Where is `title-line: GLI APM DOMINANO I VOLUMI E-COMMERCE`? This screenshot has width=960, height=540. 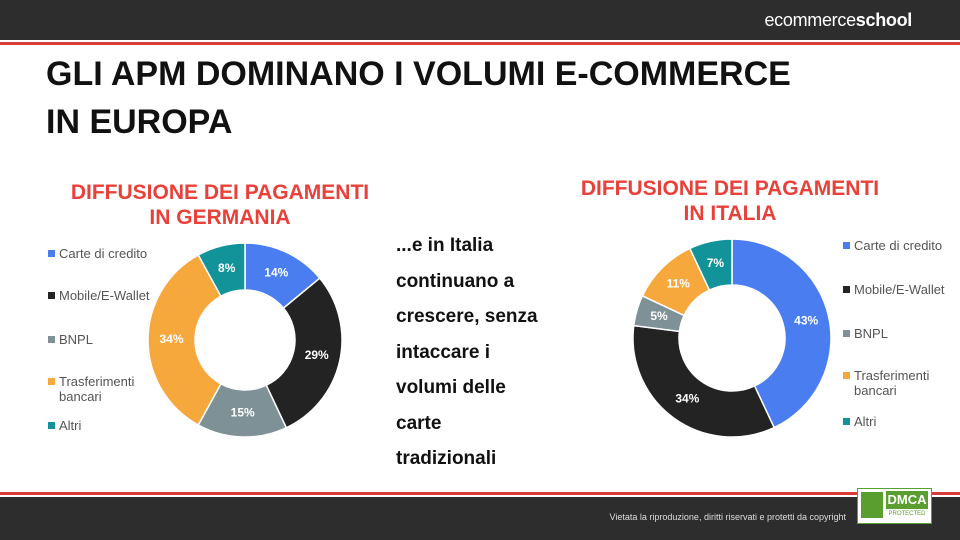
title-line: GLI APM DOMINANO I VOLUMI E-COMMERCE is located at coordinates (418, 74).